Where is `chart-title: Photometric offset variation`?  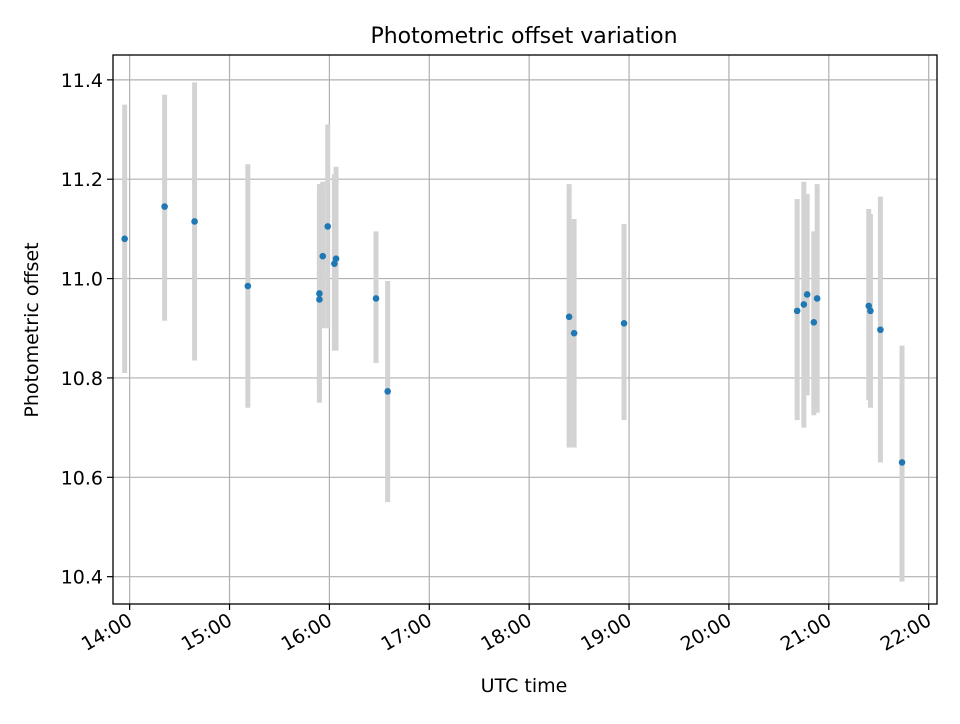
chart-title: Photometric offset variation is located at coordinates (523, 36).